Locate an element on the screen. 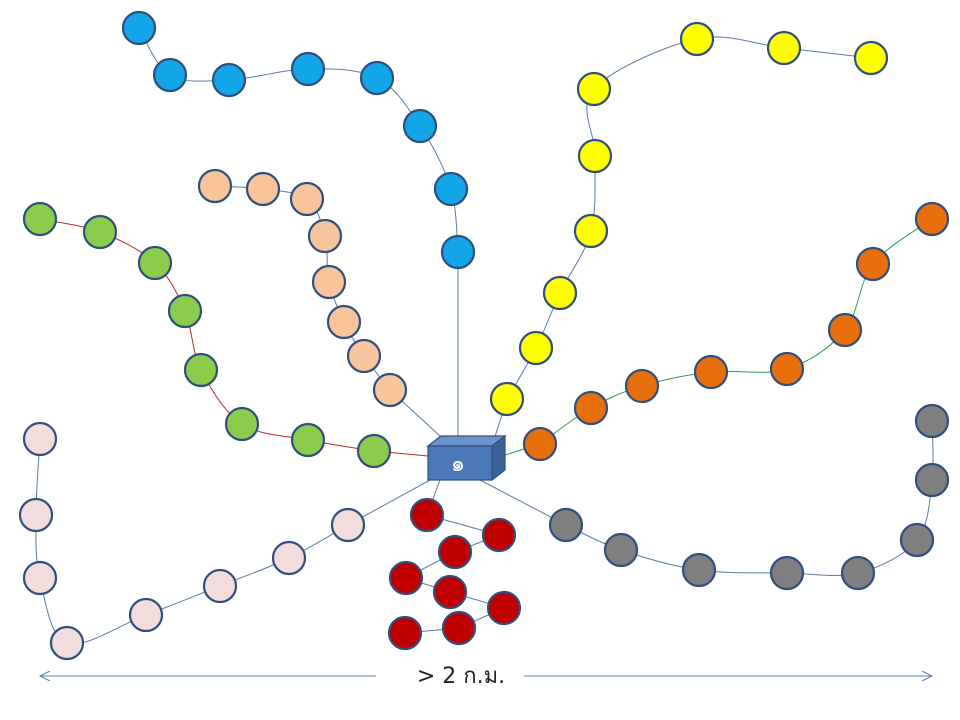  distance-scale: > 2 ก.ม. is located at coordinates (486, 676).